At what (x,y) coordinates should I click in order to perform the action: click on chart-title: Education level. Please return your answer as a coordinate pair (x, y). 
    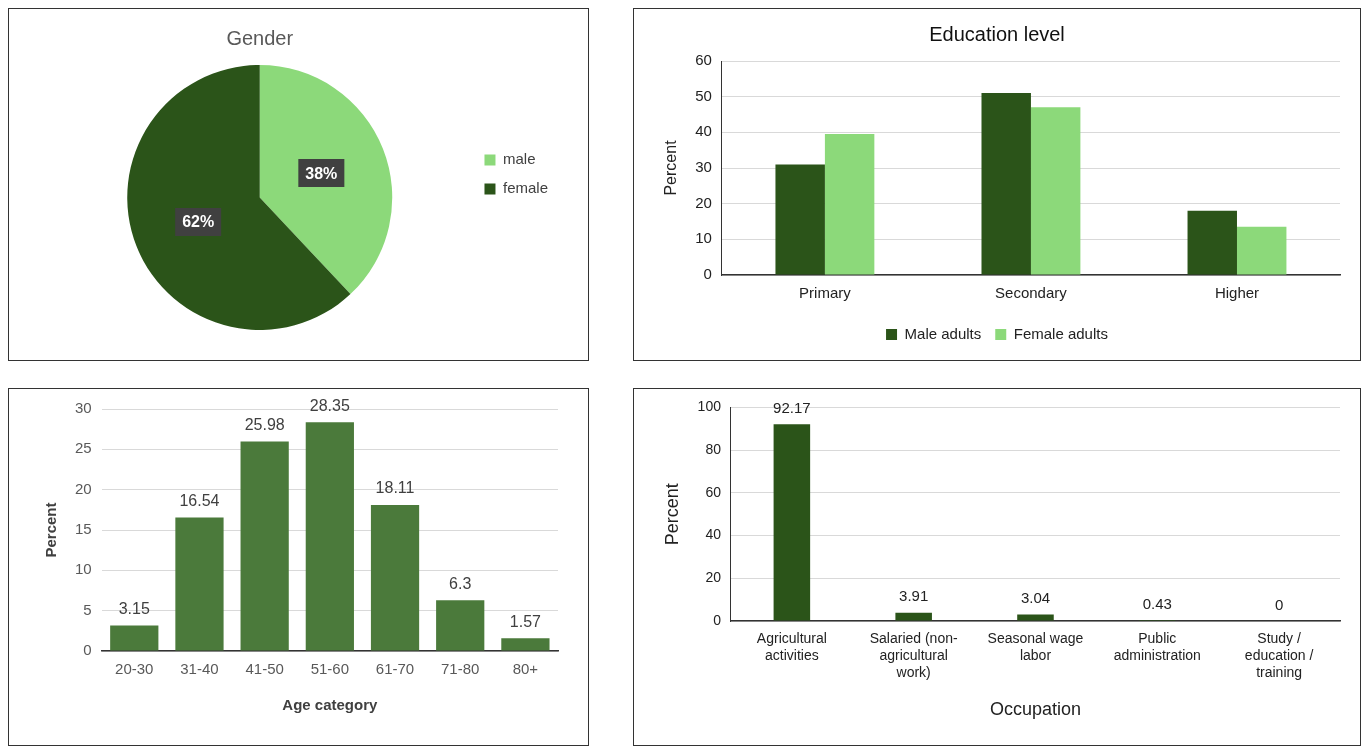
    Looking at the image, I should click on (997, 33).